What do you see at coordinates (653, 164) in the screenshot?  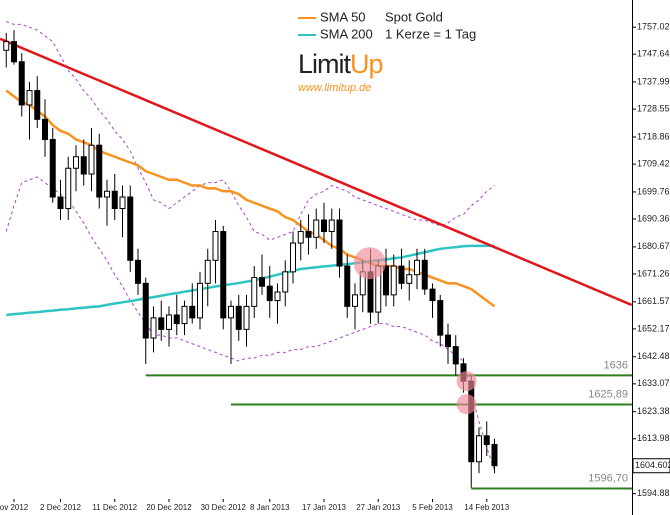 I see `y-tick-label: 1709.425` at bounding box center [653, 164].